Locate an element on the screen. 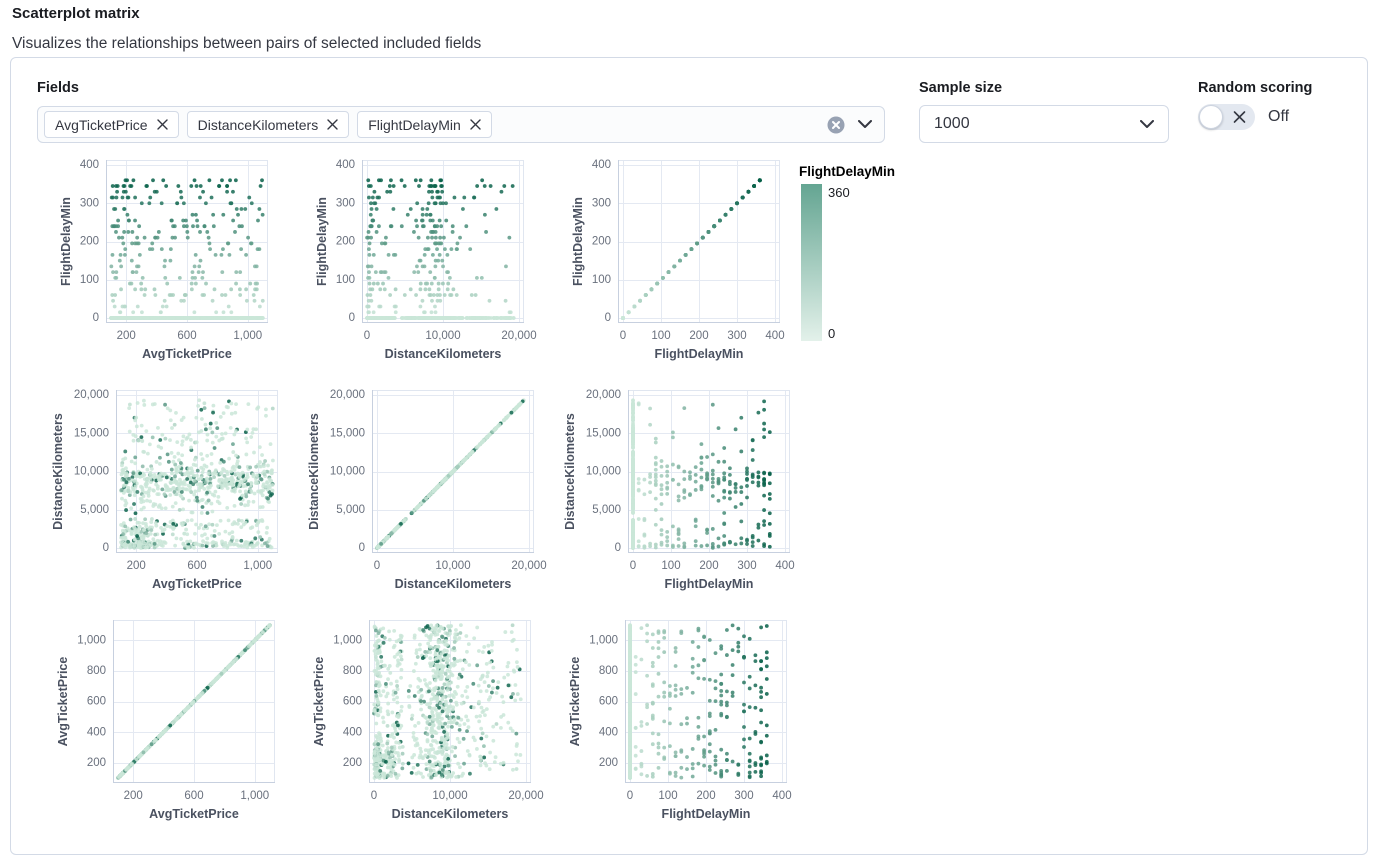 This screenshot has height=867, width=1379. field-pill-DistanceKilometers: DistanceKilometers is located at coordinates (268, 124).